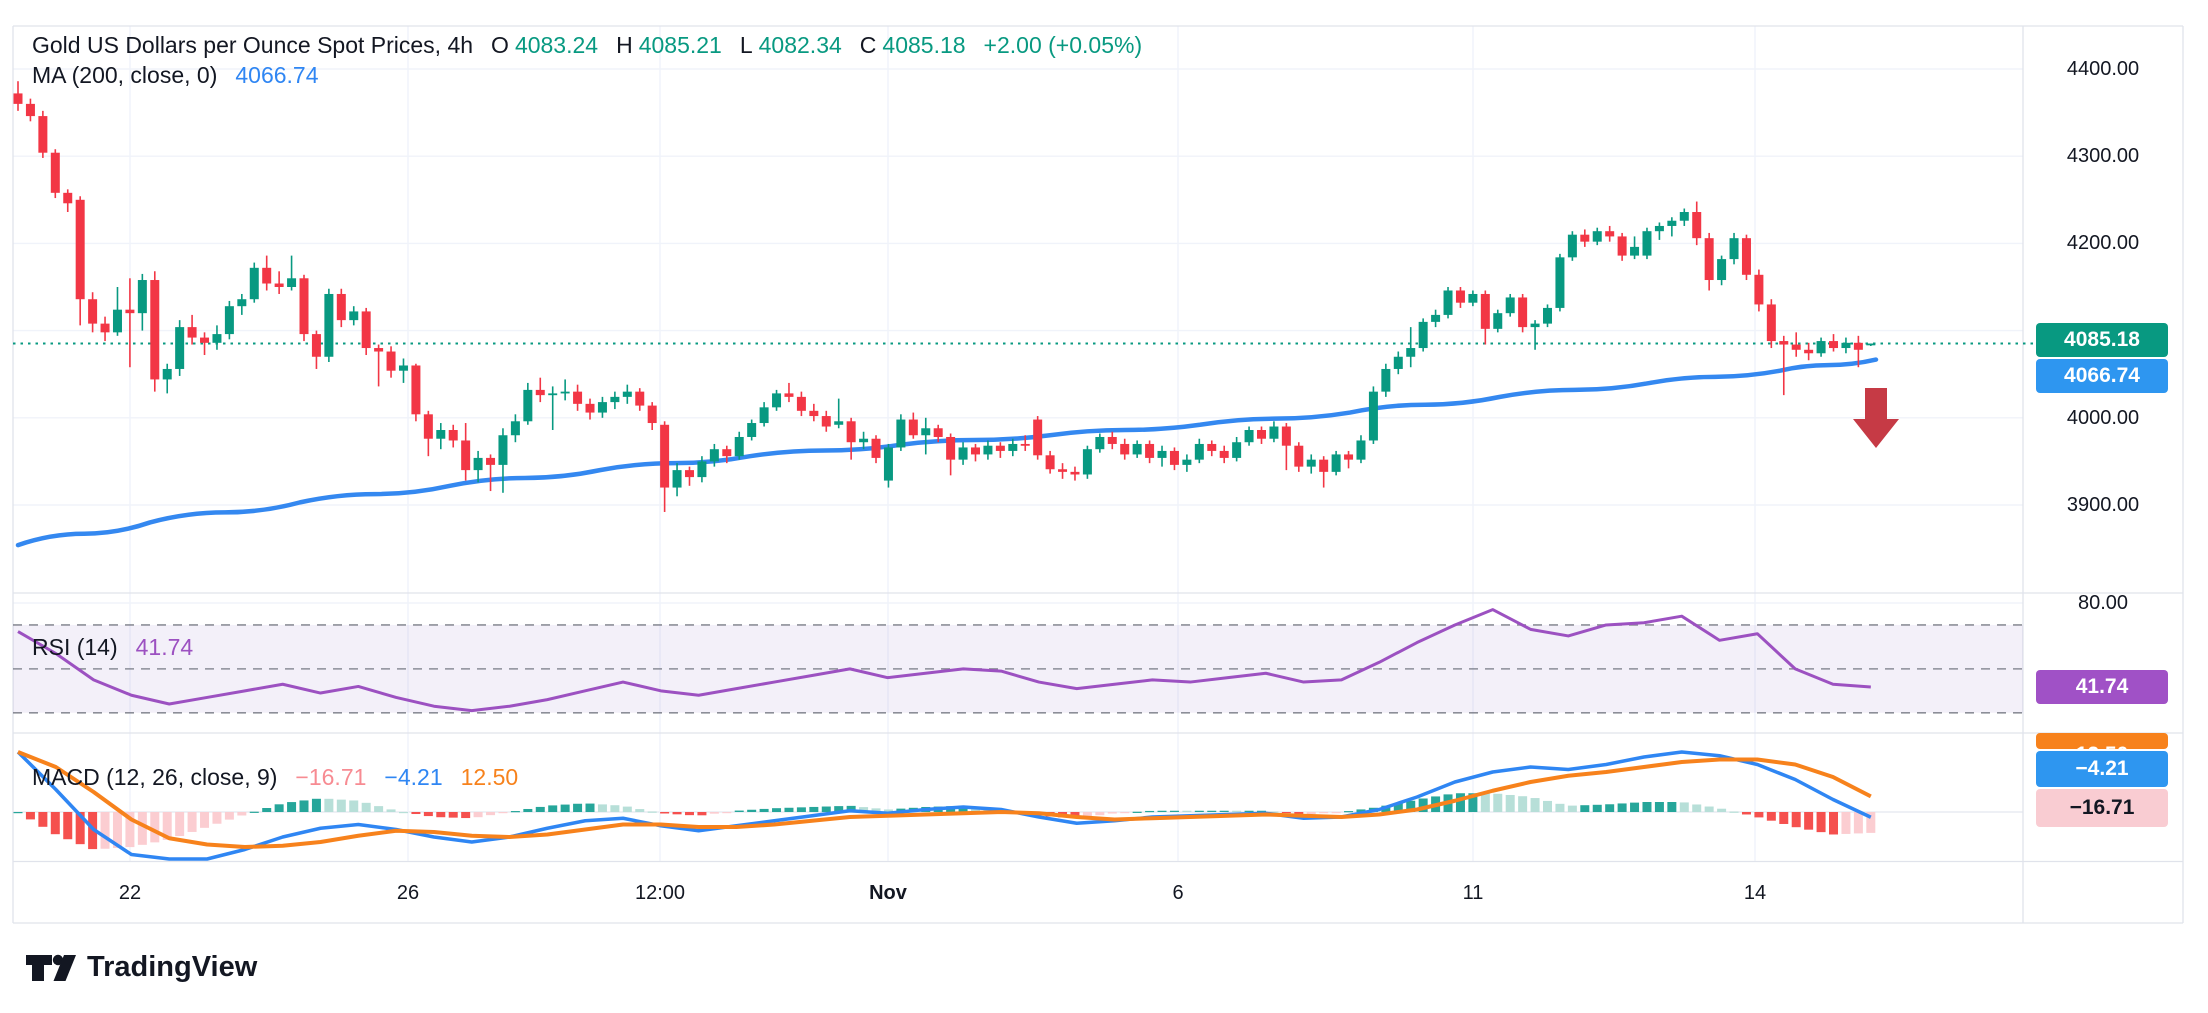 This screenshot has height=1013, width=2208. I want to click on close-label: C, so click(868, 45).